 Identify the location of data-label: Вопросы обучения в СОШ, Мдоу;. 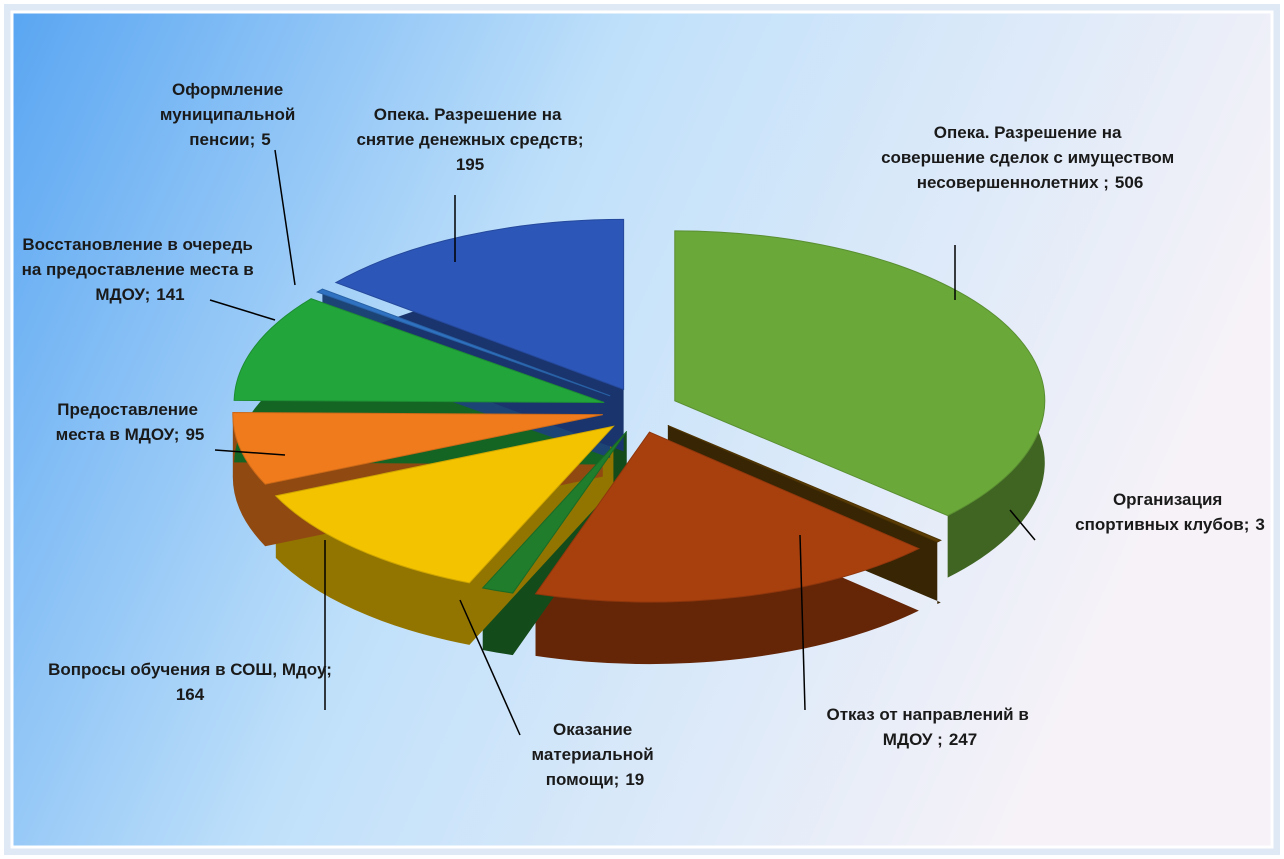
(190, 669).